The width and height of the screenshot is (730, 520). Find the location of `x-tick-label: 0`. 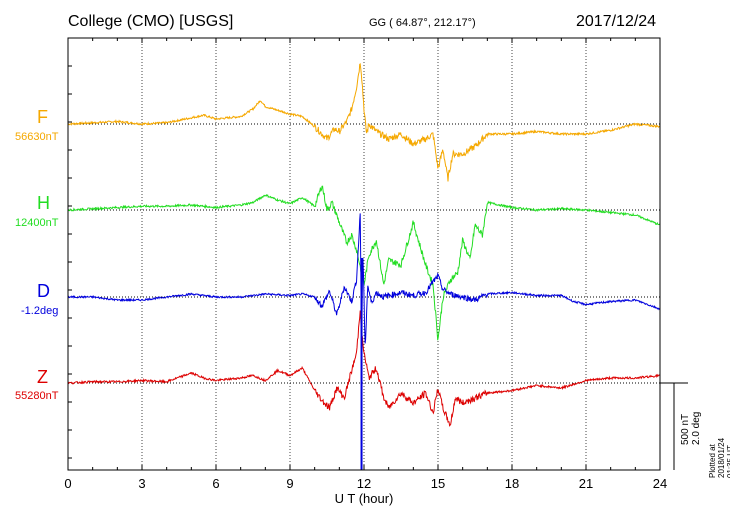

x-tick-label: 0 is located at coordinates (67, 483).